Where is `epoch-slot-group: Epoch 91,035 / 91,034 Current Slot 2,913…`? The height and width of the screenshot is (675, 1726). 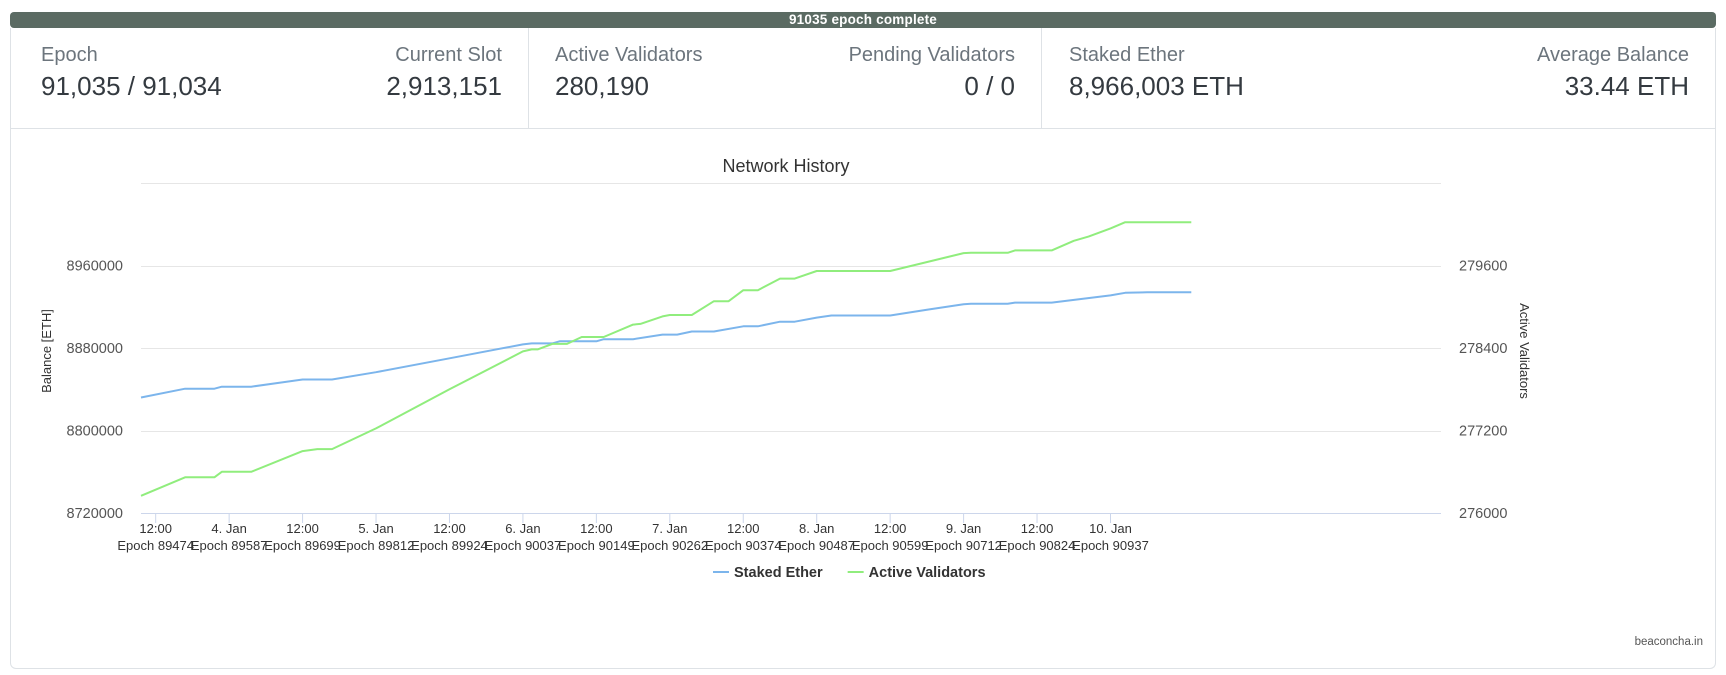 epoch-slot-group: Epoch 91,035 / 91,034 Current Slot 2,913… is located at coordinates (270, 78).